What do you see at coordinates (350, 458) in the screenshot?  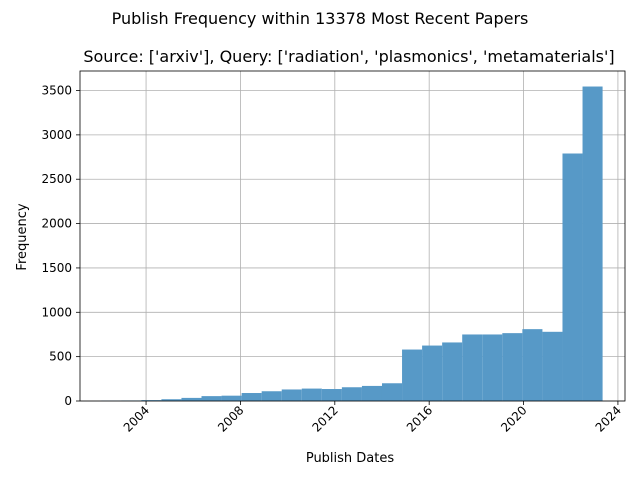 I see `x-axis-label: Publish Dates` at bounding box center [350, 458].